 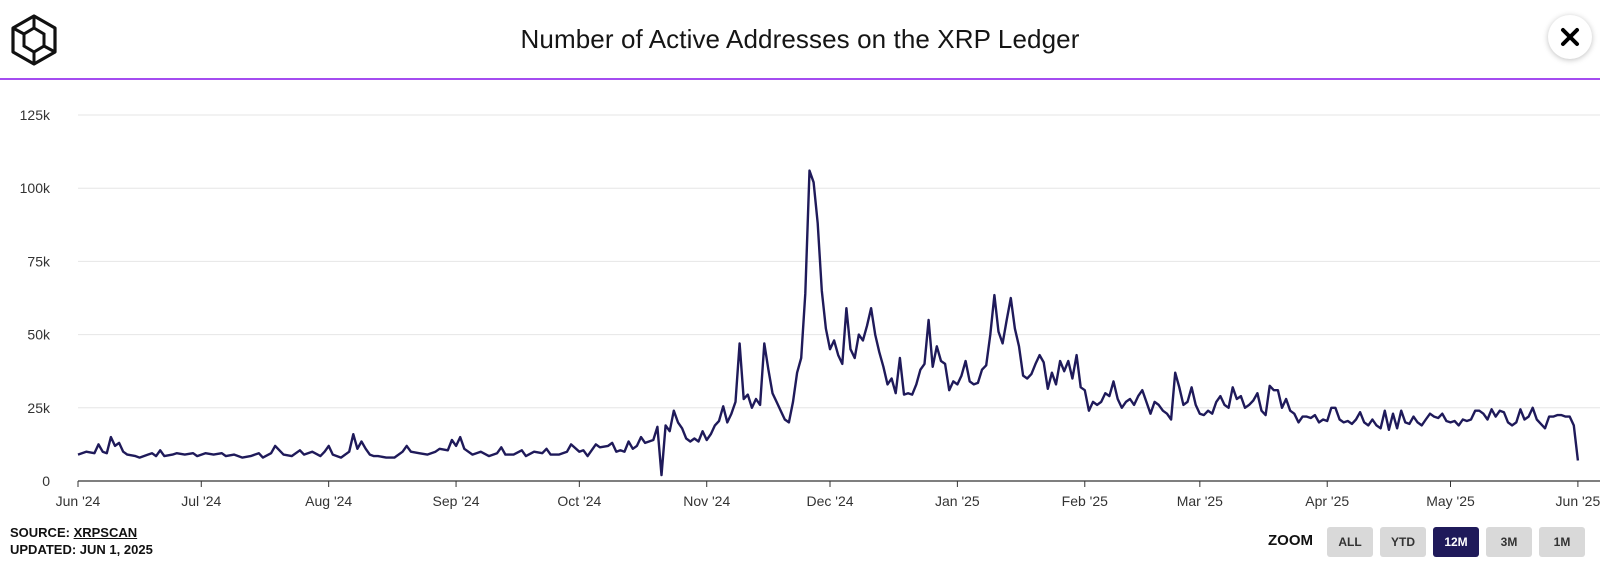 I want to click on y-tick-label: 100k, so click(x=35, y=188).